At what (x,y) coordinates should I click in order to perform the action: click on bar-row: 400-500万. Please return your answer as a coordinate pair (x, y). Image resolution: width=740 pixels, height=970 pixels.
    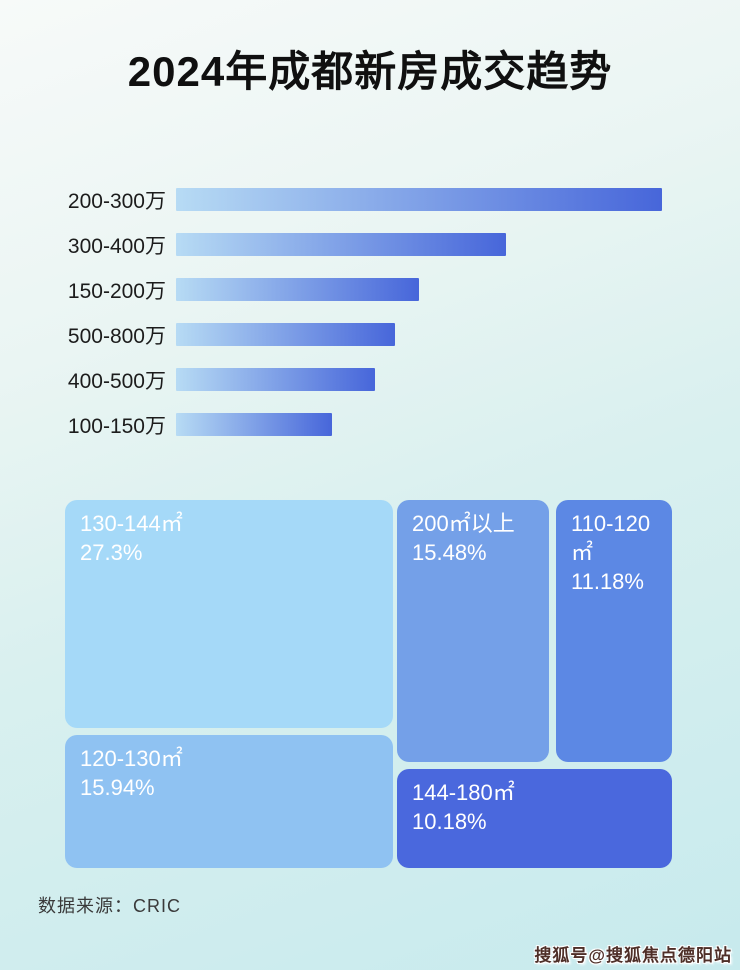
    Looking at the image, I should click on (370, 380).